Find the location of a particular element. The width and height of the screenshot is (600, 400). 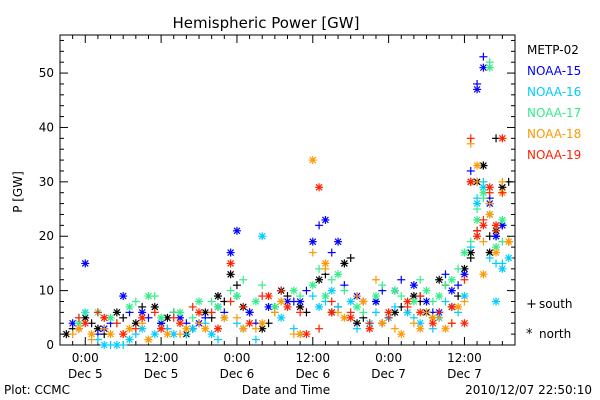

legend-entry: NOAA-19 is located at coordinates (554, 155).